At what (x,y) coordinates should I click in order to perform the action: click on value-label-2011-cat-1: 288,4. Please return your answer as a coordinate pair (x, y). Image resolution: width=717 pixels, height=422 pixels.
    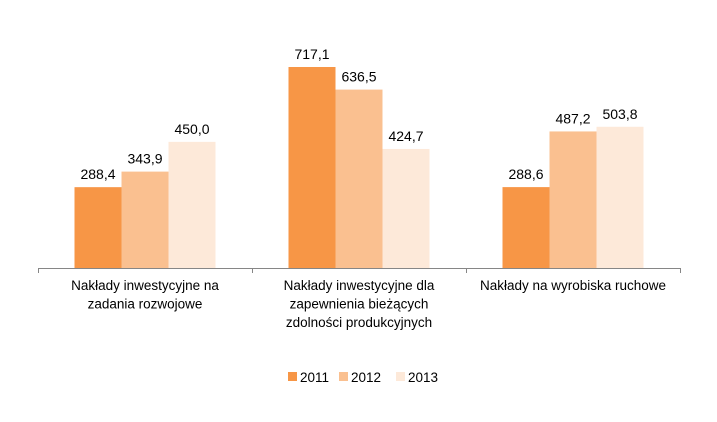
    Looking at the image, I should click on (97, 174).